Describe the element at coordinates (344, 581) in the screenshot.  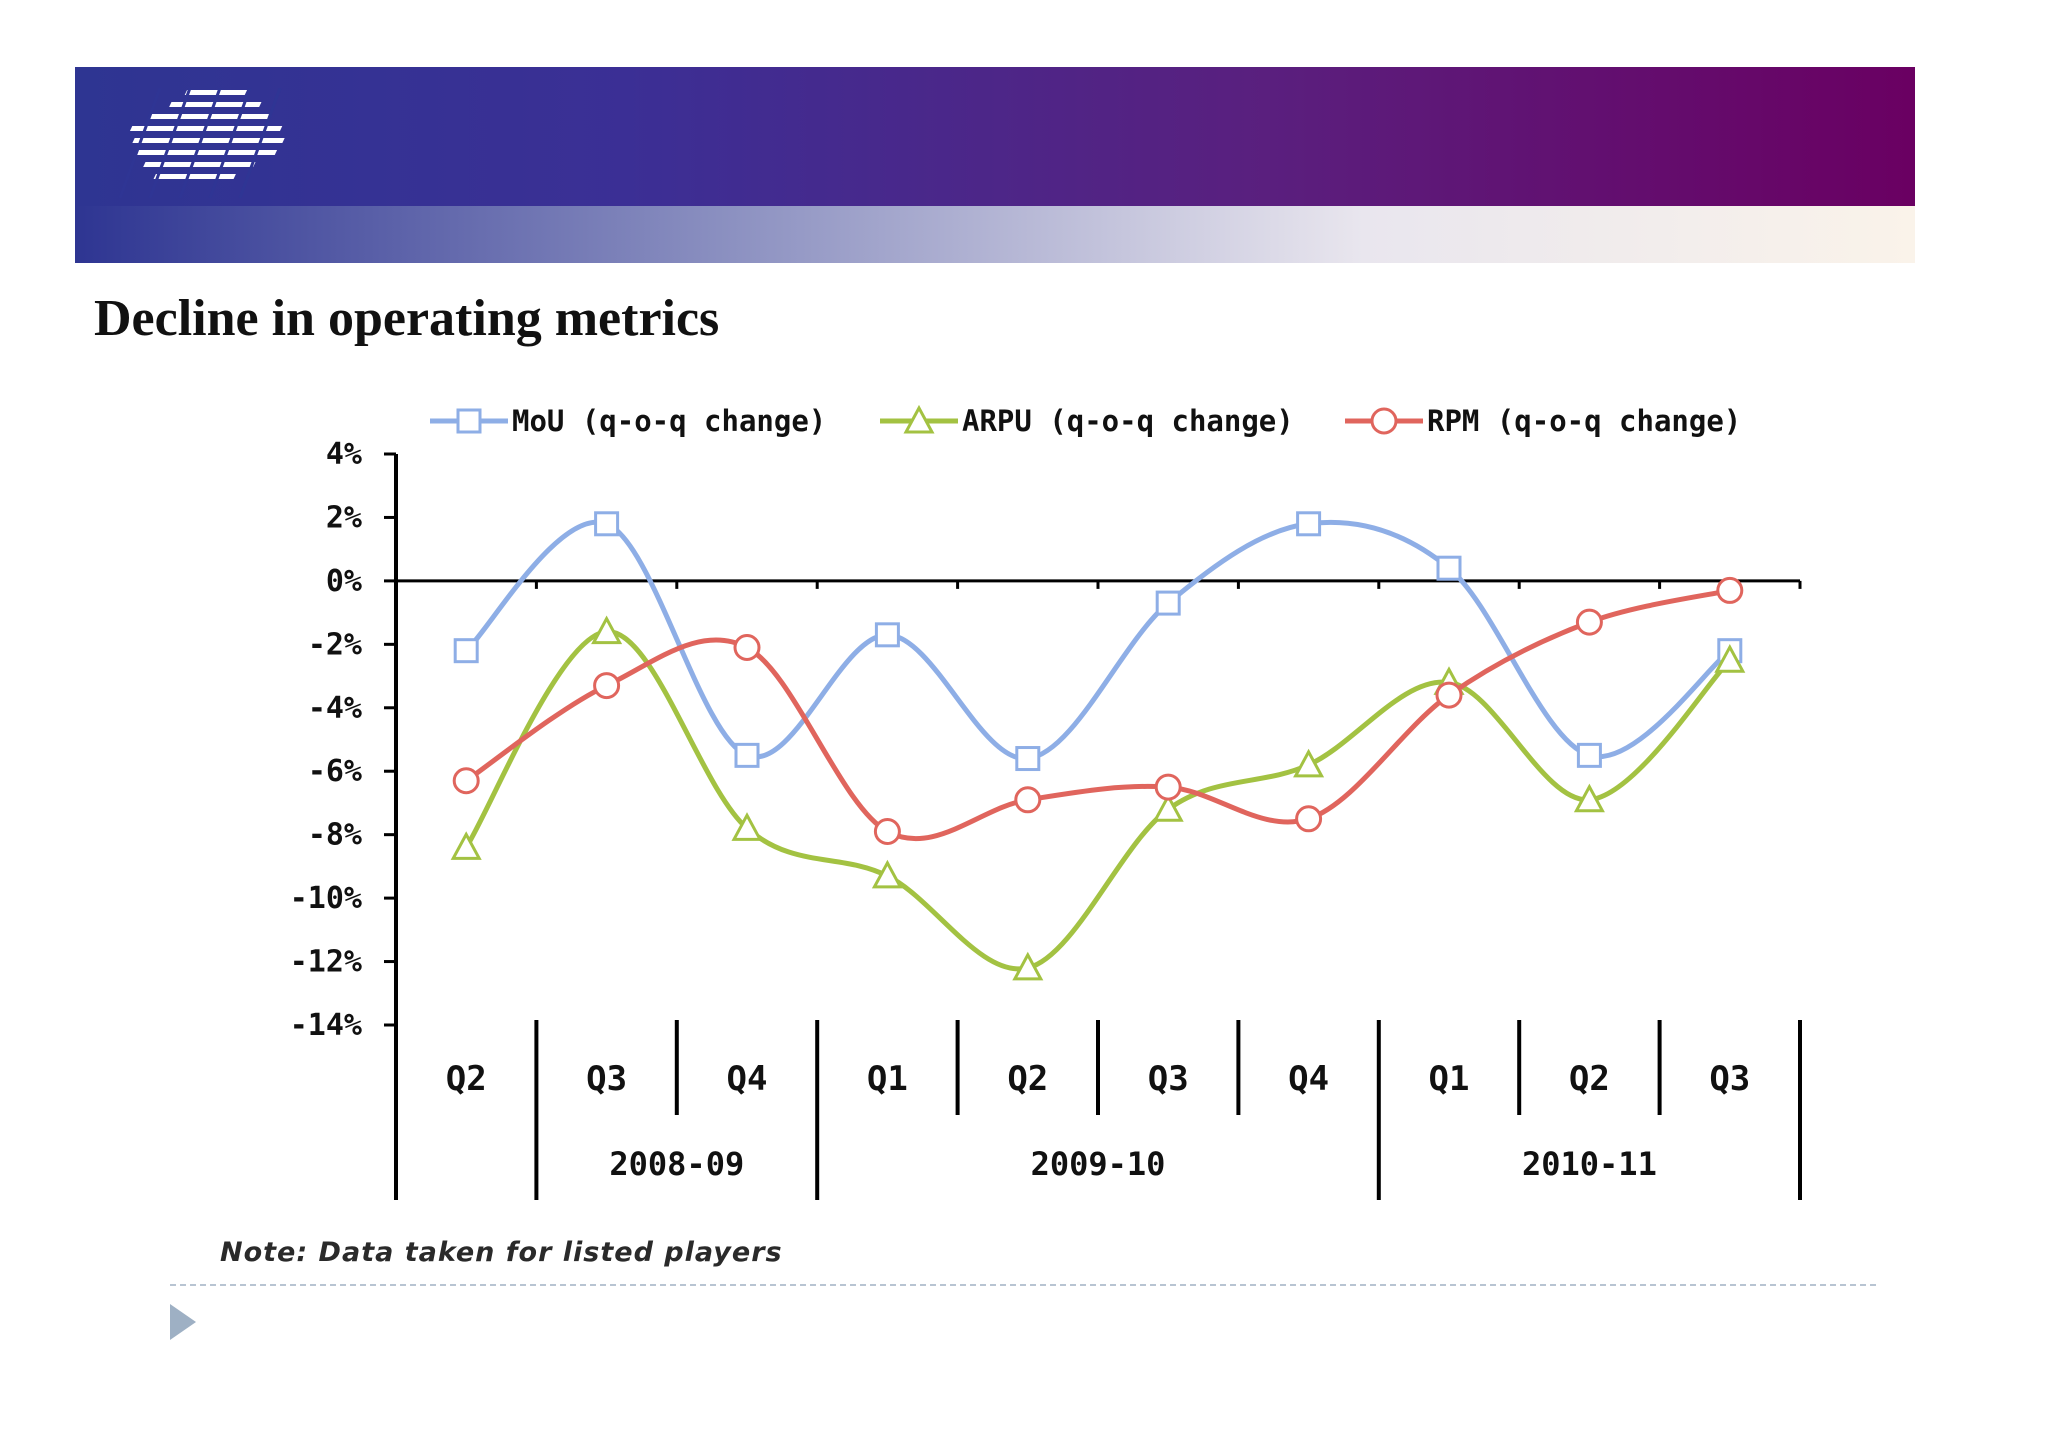
I see `y-tick-label: 0%` at that location.